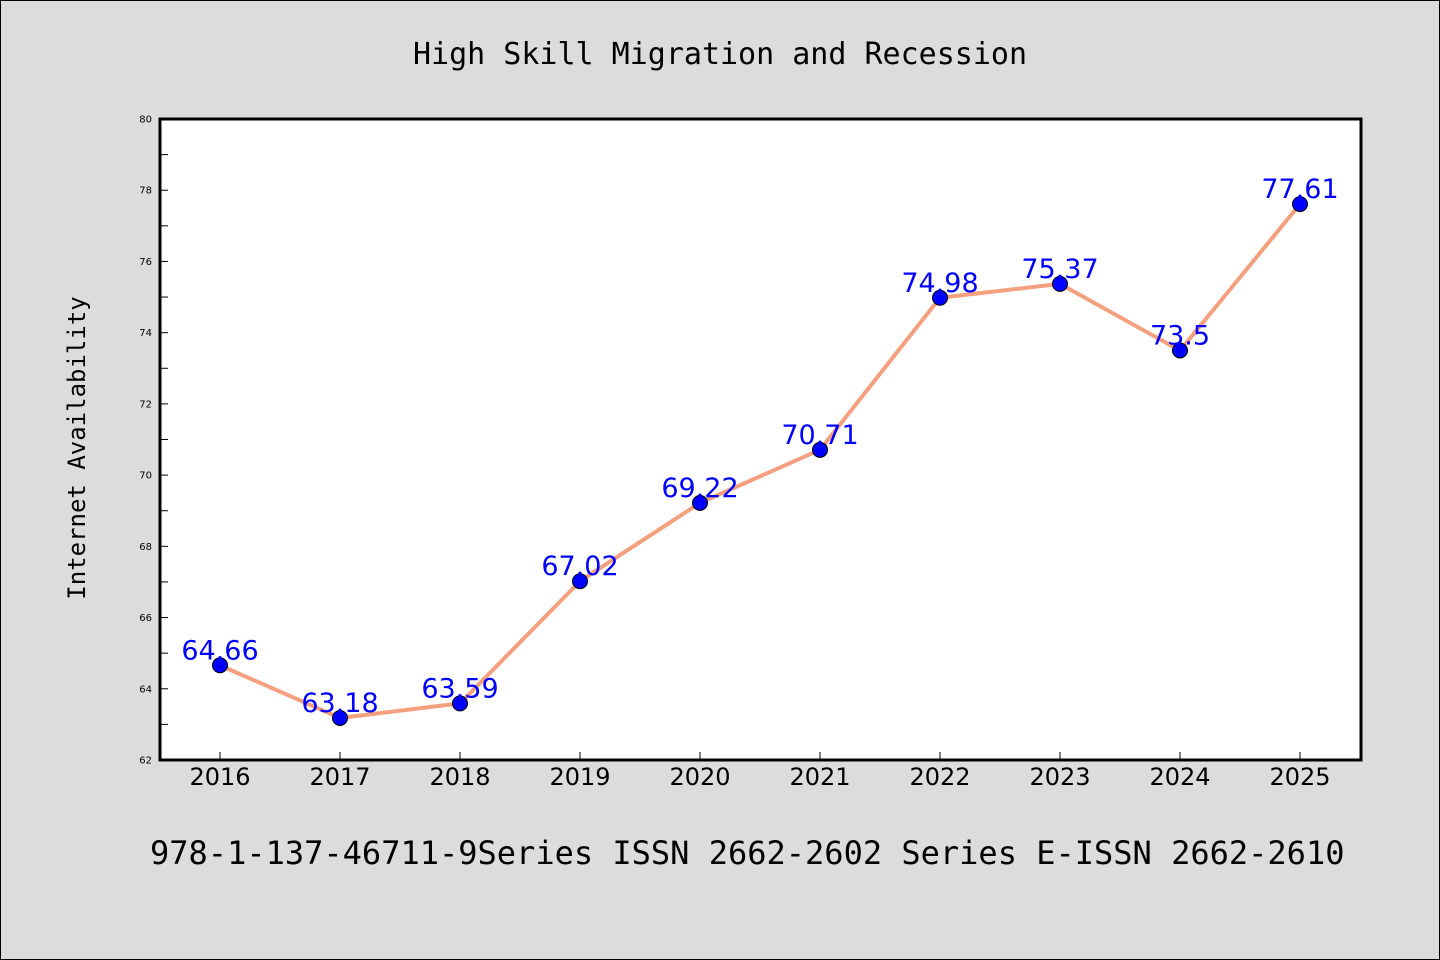  Describe the element at coordinates (819, 435) in the screenshot. I see `data-value-label: 70.71` at that location.